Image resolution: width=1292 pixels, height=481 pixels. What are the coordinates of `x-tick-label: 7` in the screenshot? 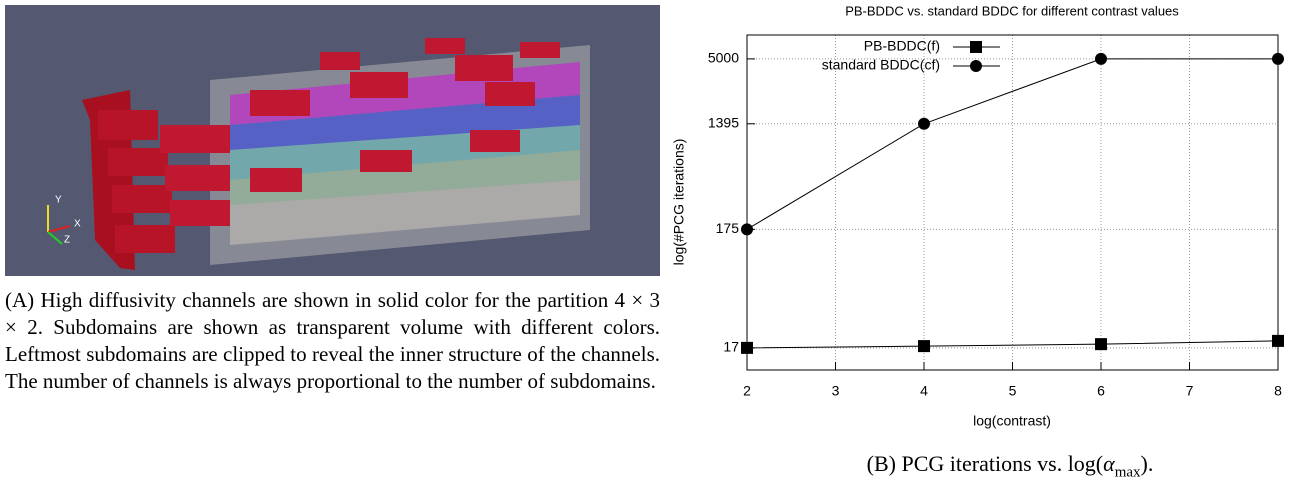 It's located at (1190, 391).